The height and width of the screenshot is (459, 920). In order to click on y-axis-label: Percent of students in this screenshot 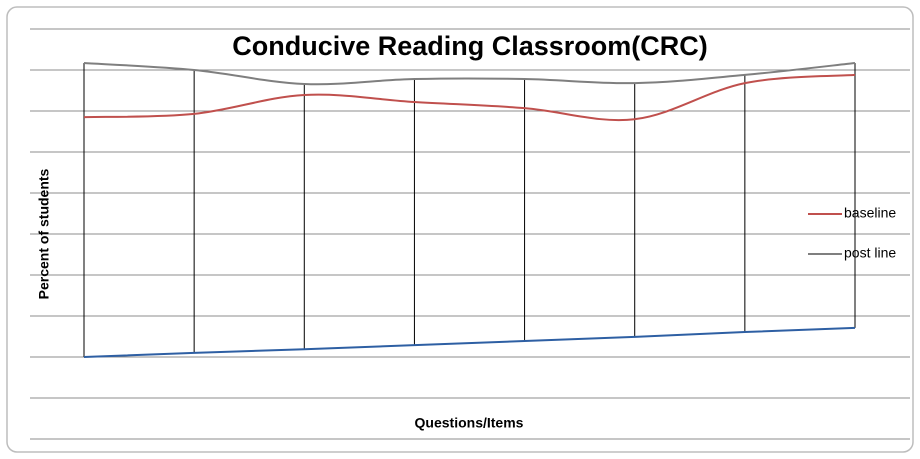, I will do `click(44, 233)`.